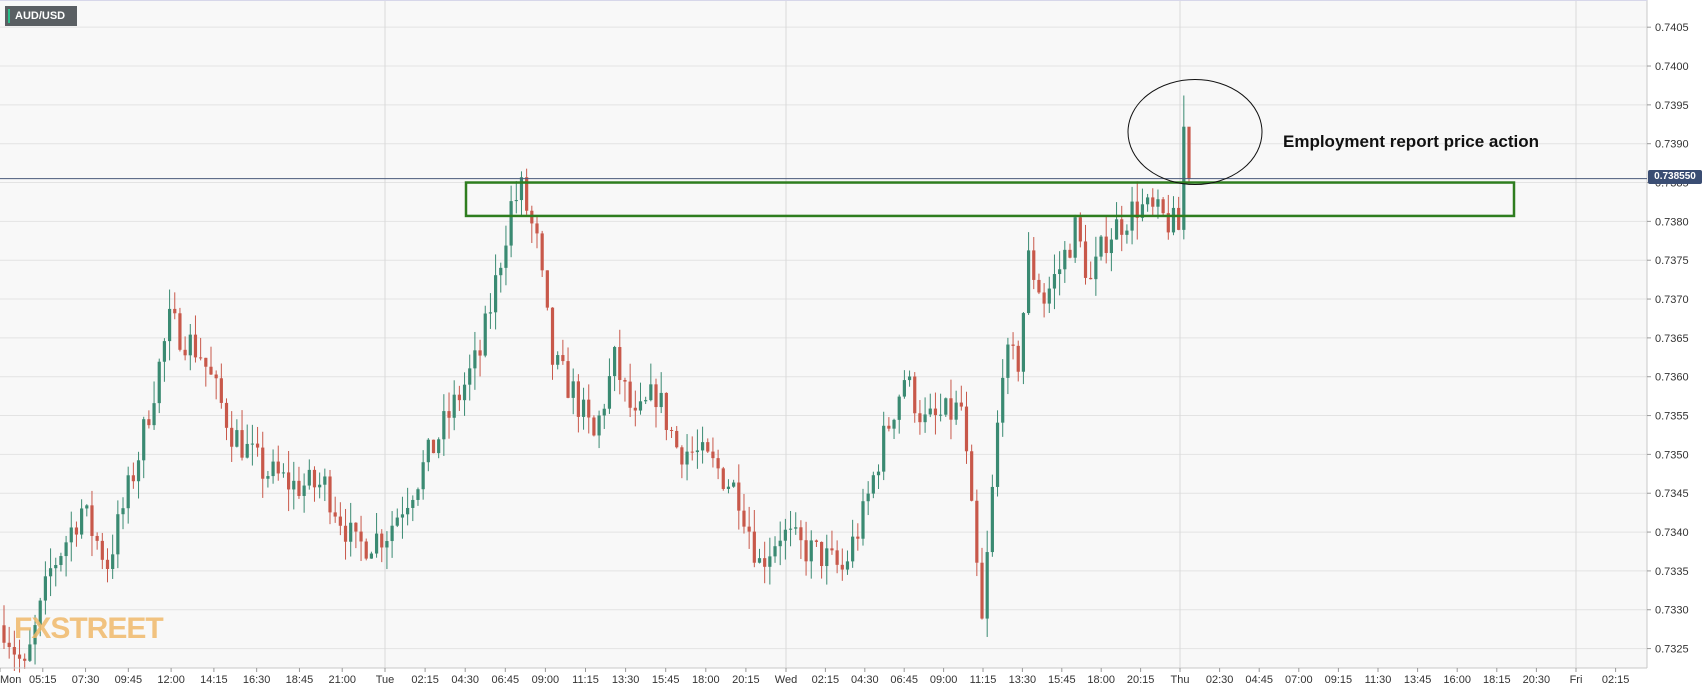  Describe the element at coordinates (89, 628) in the screenshot. I see `fxstreet-logo: FXSTREET` at that location.